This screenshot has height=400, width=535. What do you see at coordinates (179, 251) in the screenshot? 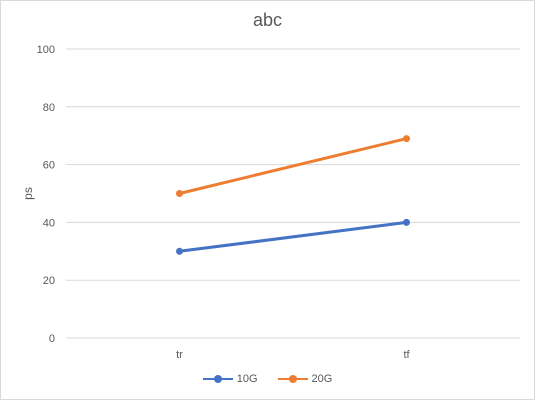
I see `data-point-10G-tr` at bounding box center [179, 251].